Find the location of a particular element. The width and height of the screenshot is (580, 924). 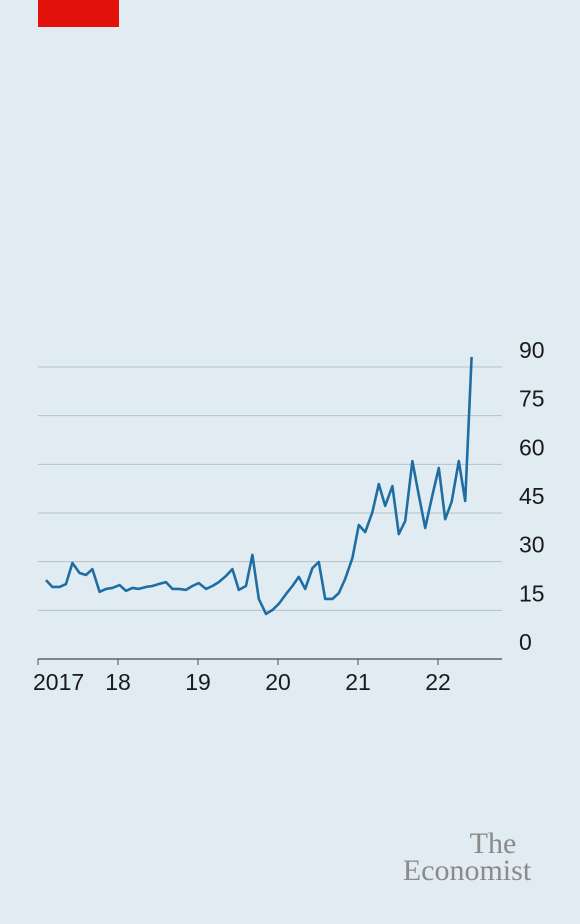

x-tick-label: 18 is located at coordinates (118, 682).